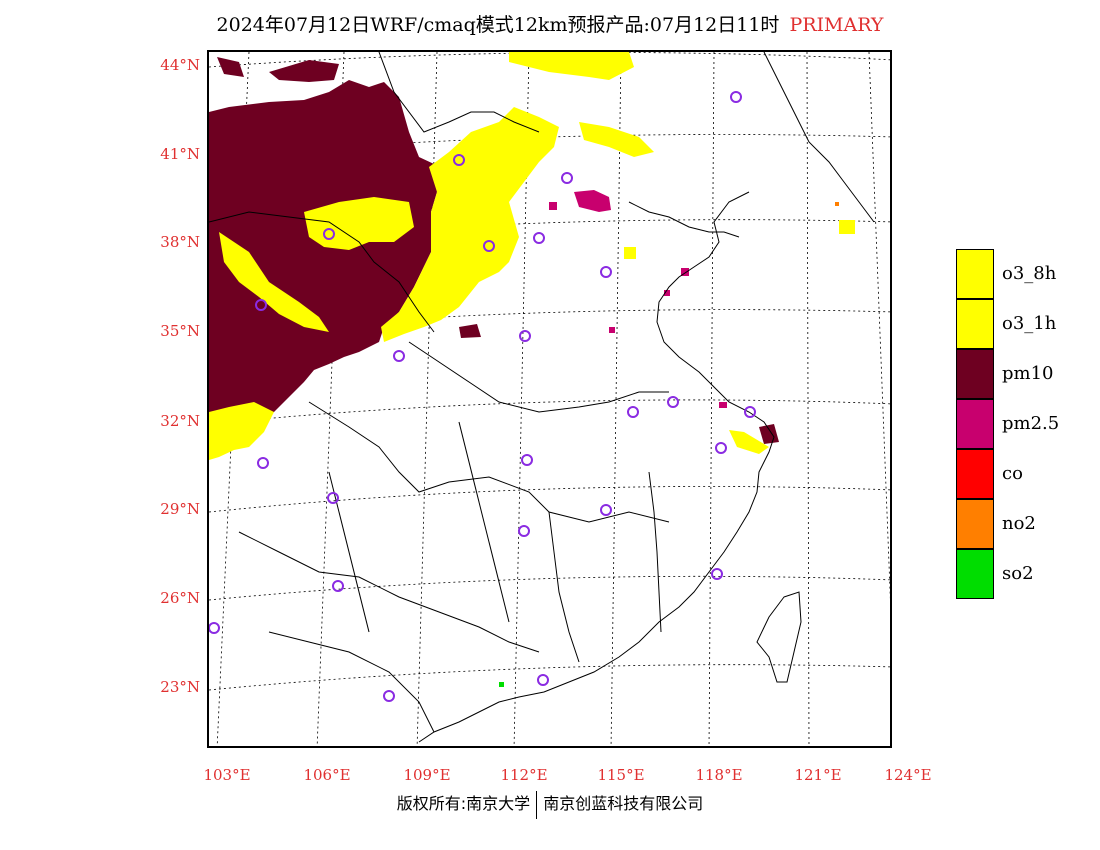  Describe the element at coordinates (498, 25) in the screenshot. I see `title-main: 2024年07月12日WRF/cmaq模式12km预报产品:07月12日11时` at that location.